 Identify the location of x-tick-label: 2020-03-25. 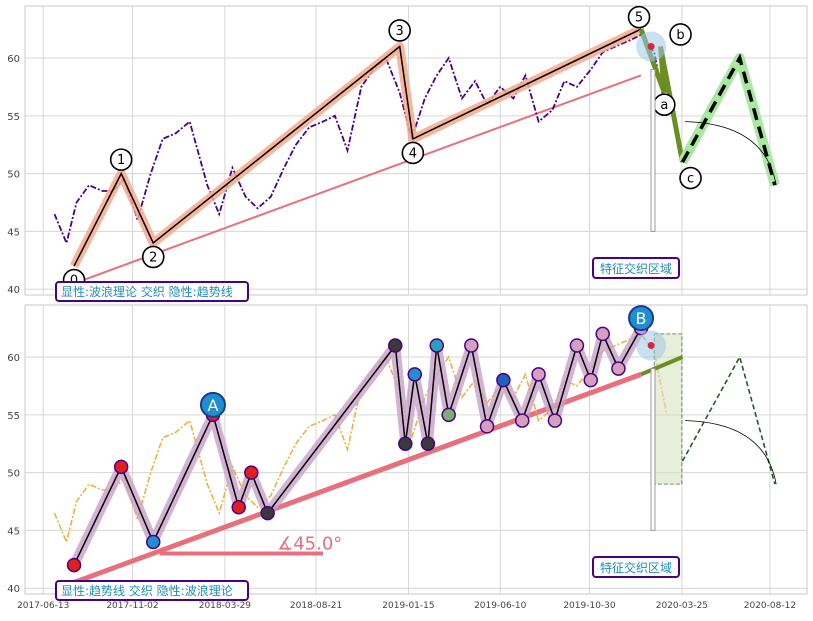
(682, 606).